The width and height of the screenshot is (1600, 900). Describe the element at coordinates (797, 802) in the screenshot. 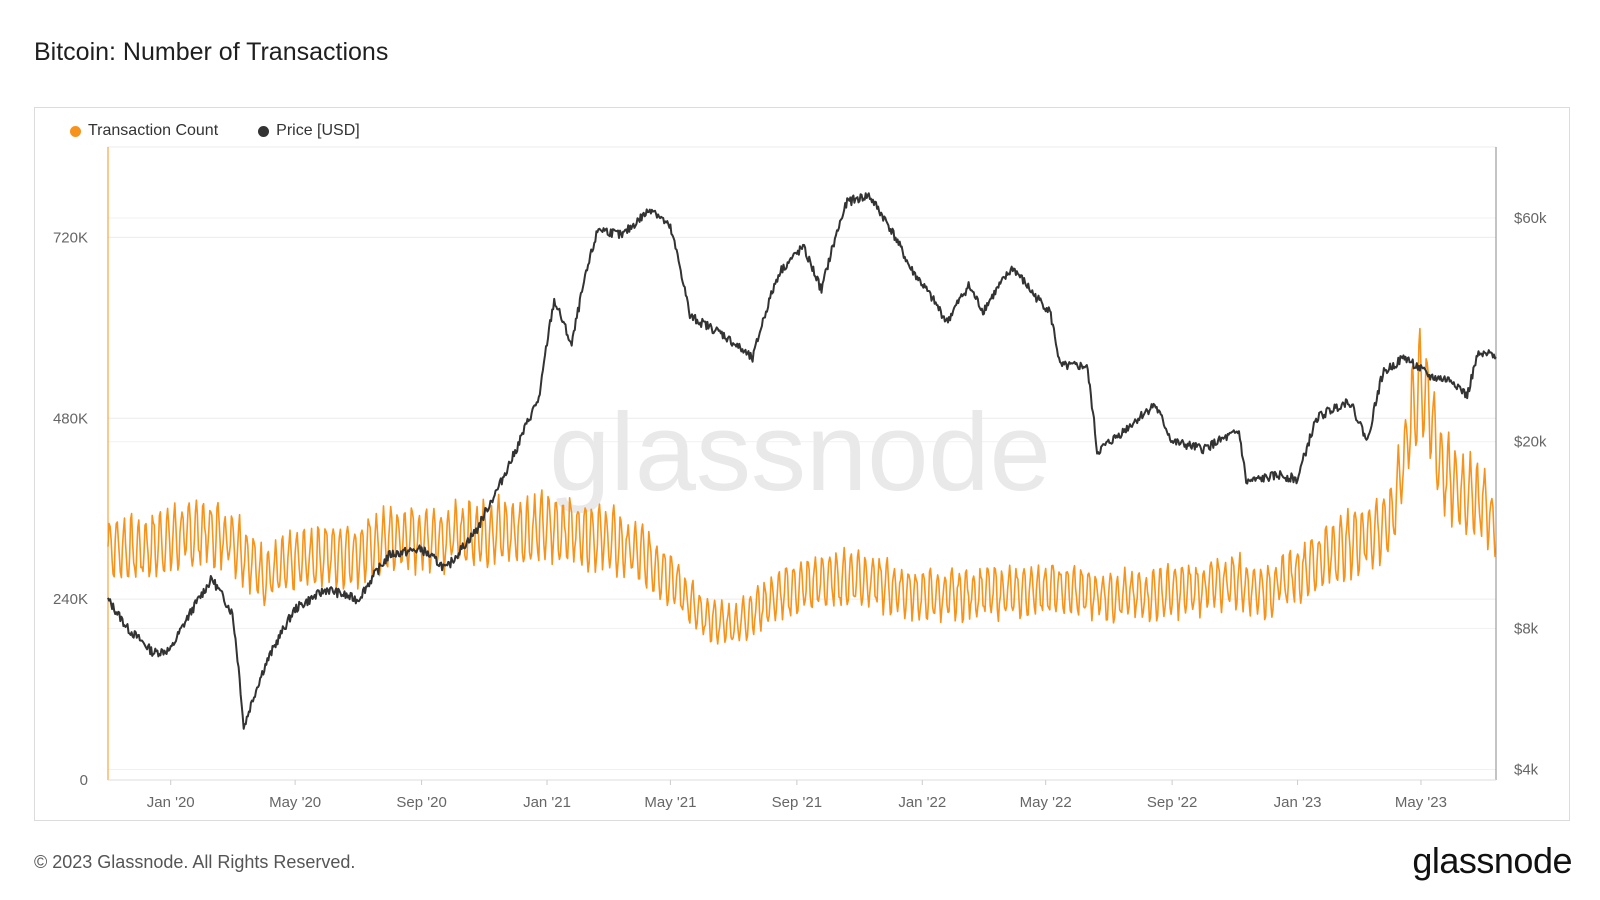

I see `x-tick-label: Sep '21` at that location.